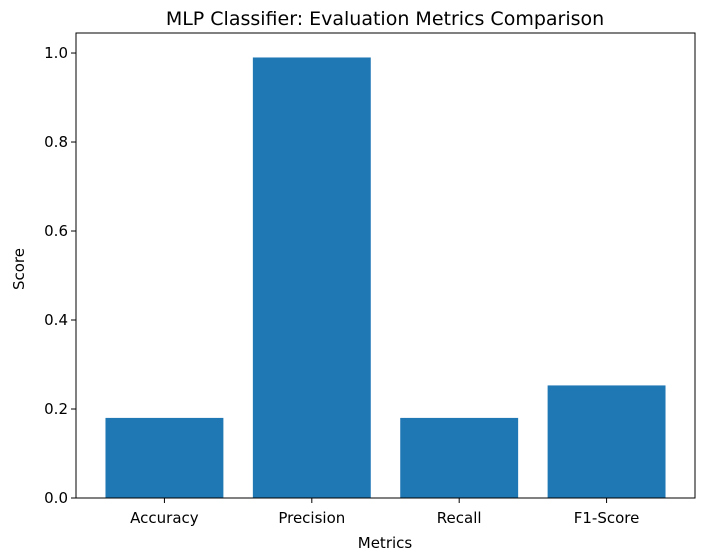  I want to click on y-axis-label: Score, so click(19, 269).